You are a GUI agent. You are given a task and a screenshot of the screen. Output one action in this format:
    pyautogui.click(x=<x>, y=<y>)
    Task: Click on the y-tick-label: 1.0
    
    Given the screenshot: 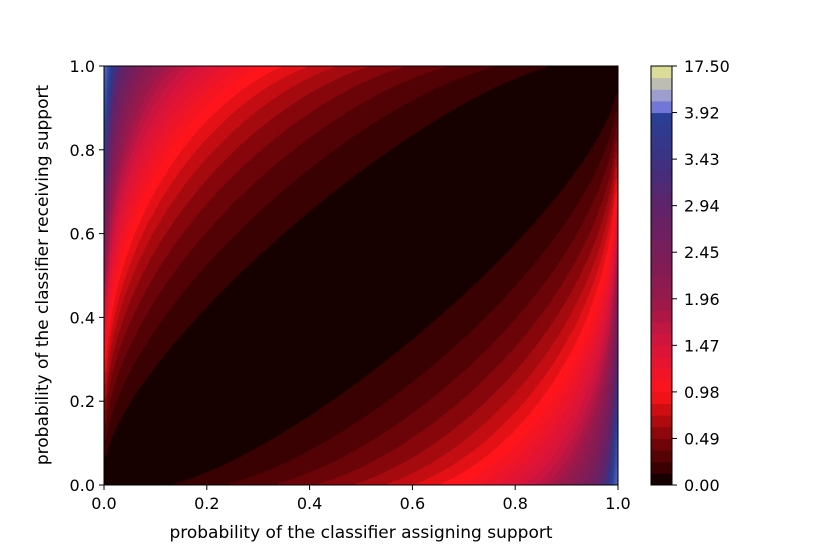 What is the action you would take?
    pyautogui.click(x=82, y=66)
    